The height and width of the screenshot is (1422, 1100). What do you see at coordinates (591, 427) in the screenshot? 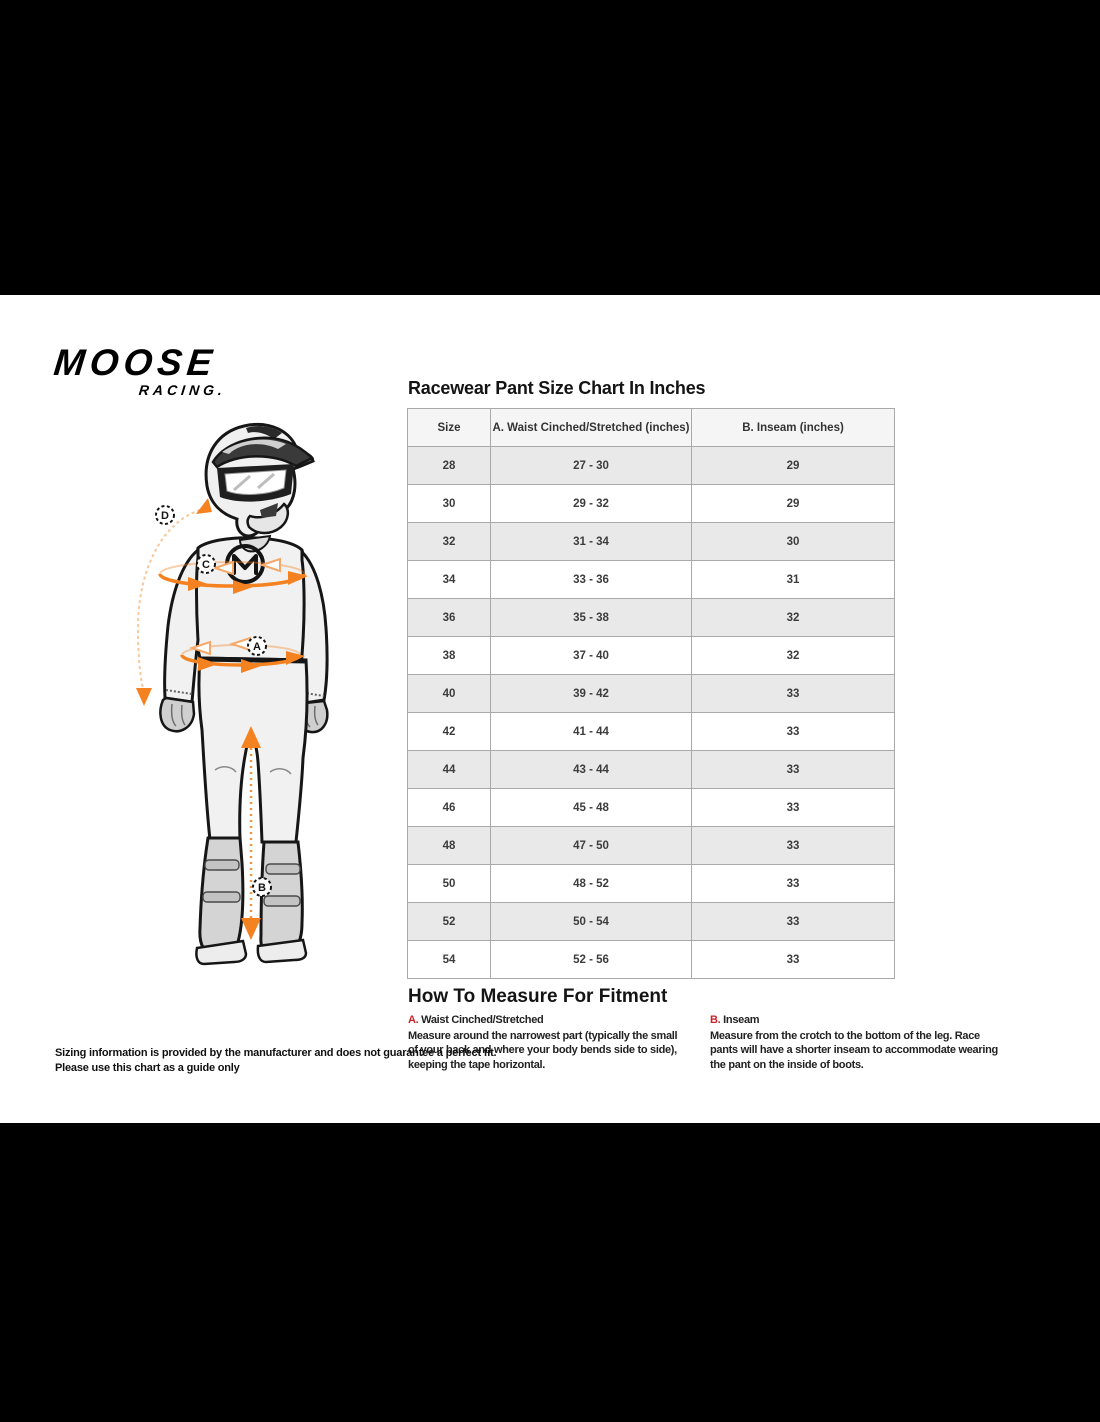
I see `column-header-waist: A. Waist Cinched/Stretched (inches)` at bounding box center [591, 427].